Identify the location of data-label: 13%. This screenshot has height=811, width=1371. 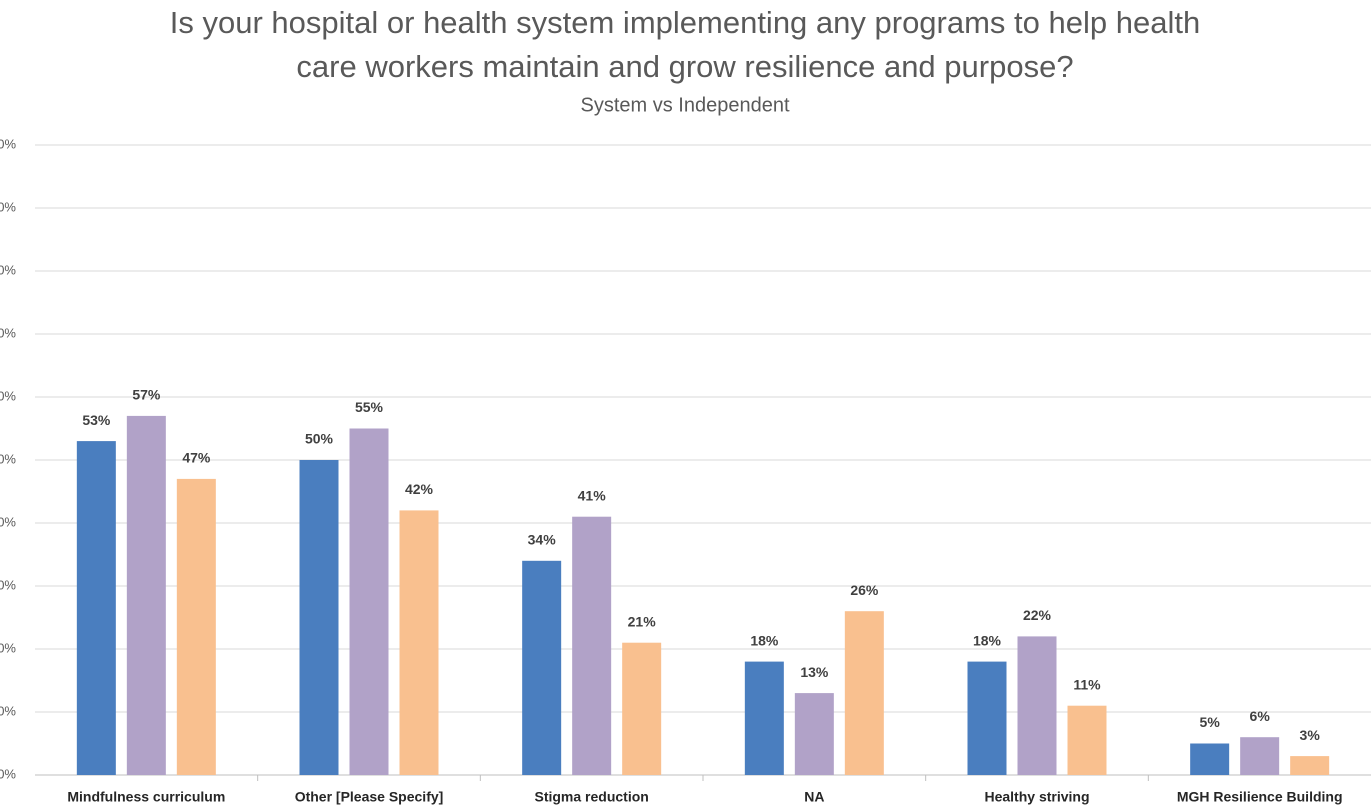
(814, 672).